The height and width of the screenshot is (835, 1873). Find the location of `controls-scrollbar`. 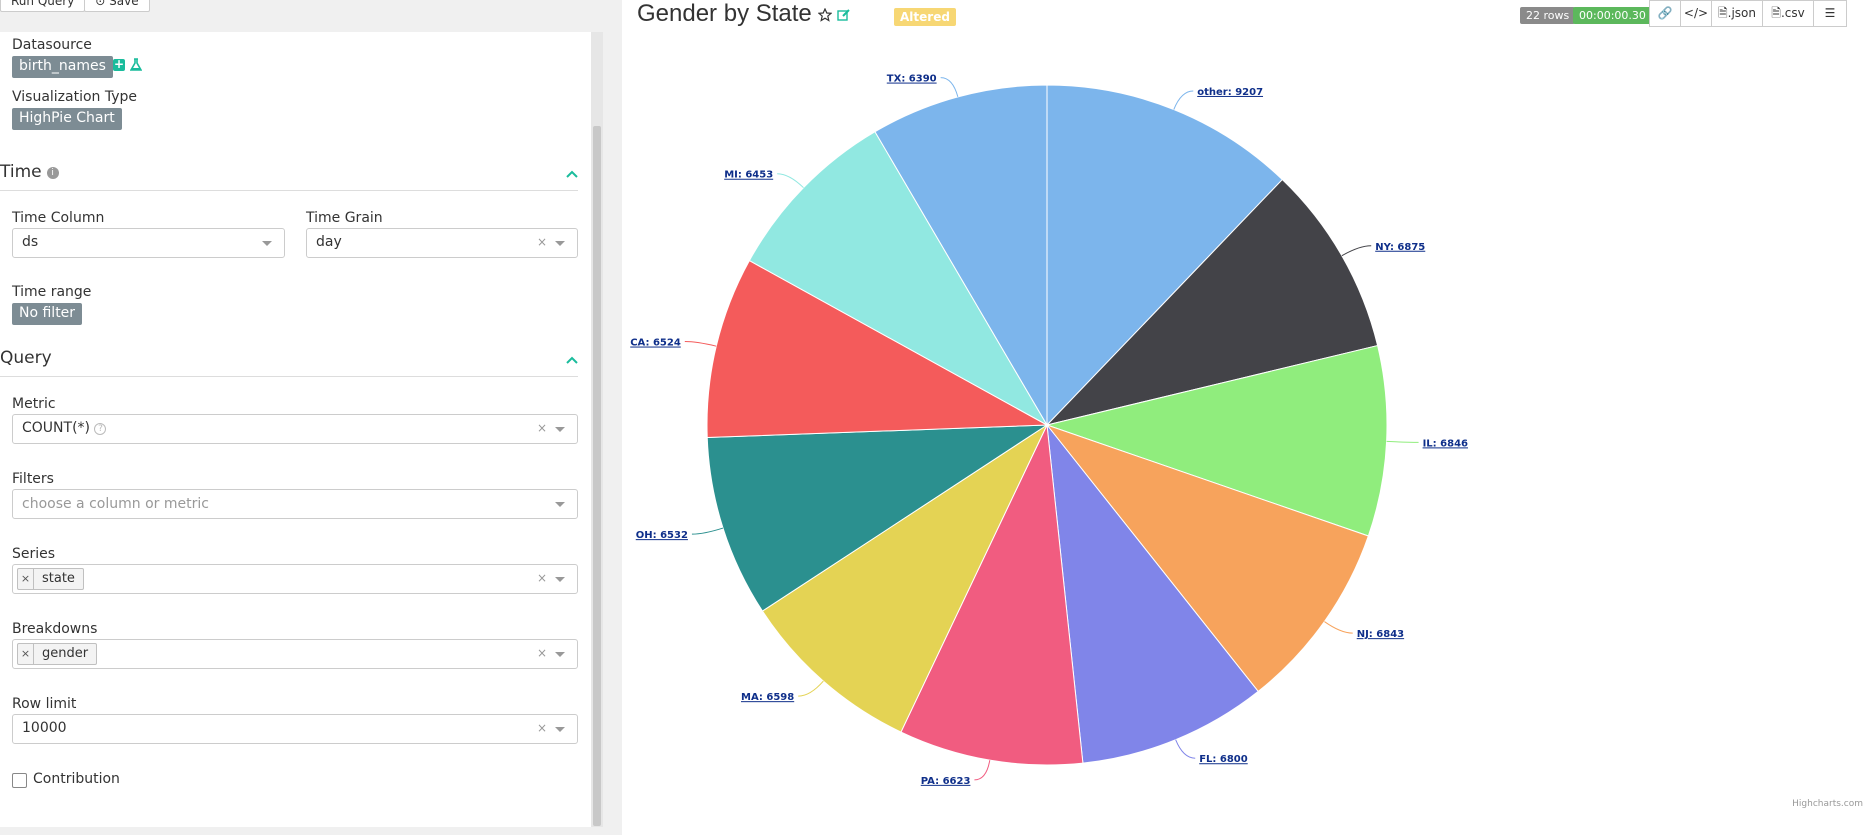

controls-scrollbar is located at coordinates (597, 429).